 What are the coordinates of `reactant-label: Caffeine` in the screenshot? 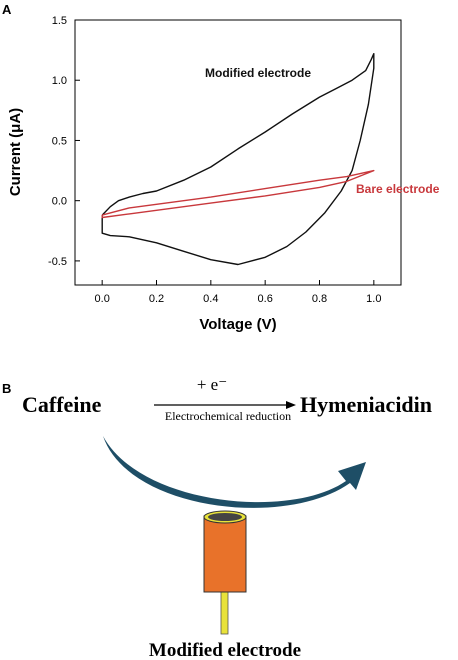 It's located at (62, 404).